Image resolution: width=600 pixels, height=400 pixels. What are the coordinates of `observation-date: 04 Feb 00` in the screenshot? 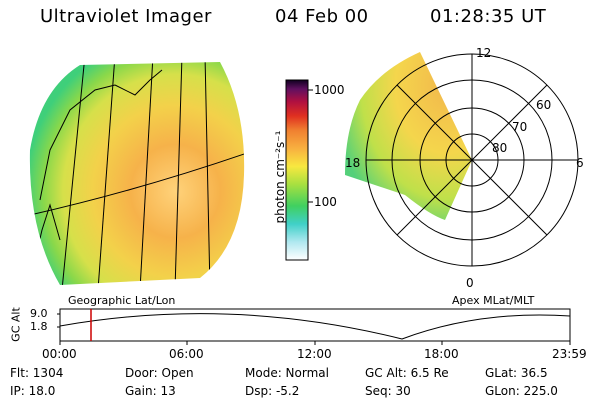 It's located at (322, 16).